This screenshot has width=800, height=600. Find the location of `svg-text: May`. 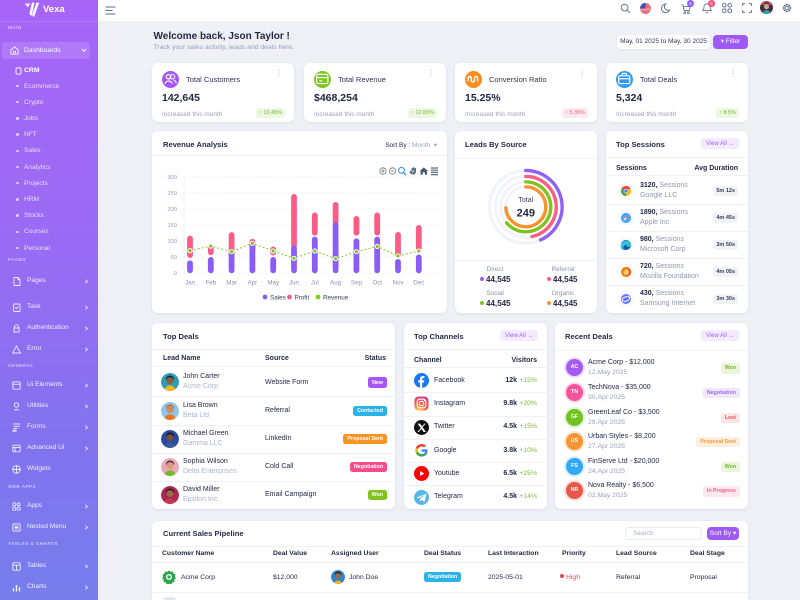

svg-text: May is located at coordinates (273, 283).